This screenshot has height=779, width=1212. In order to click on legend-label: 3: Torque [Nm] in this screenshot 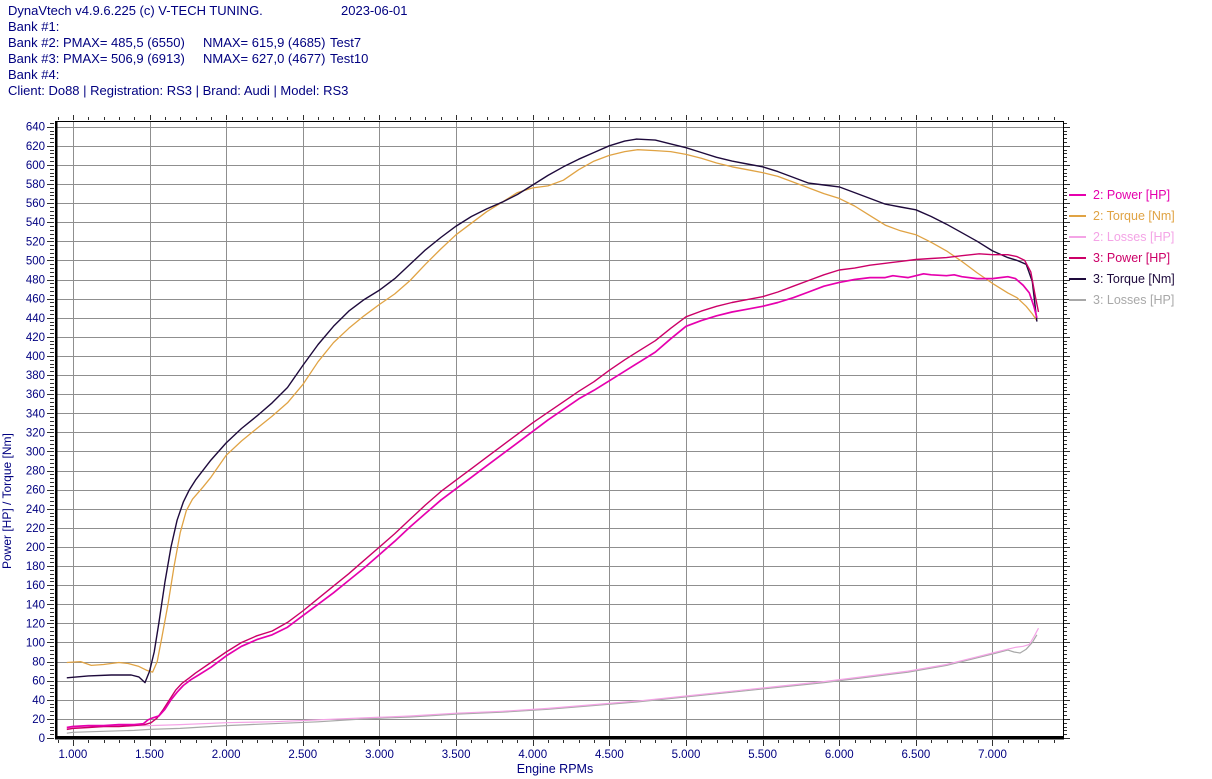, I will do `click(1134, 278)`.